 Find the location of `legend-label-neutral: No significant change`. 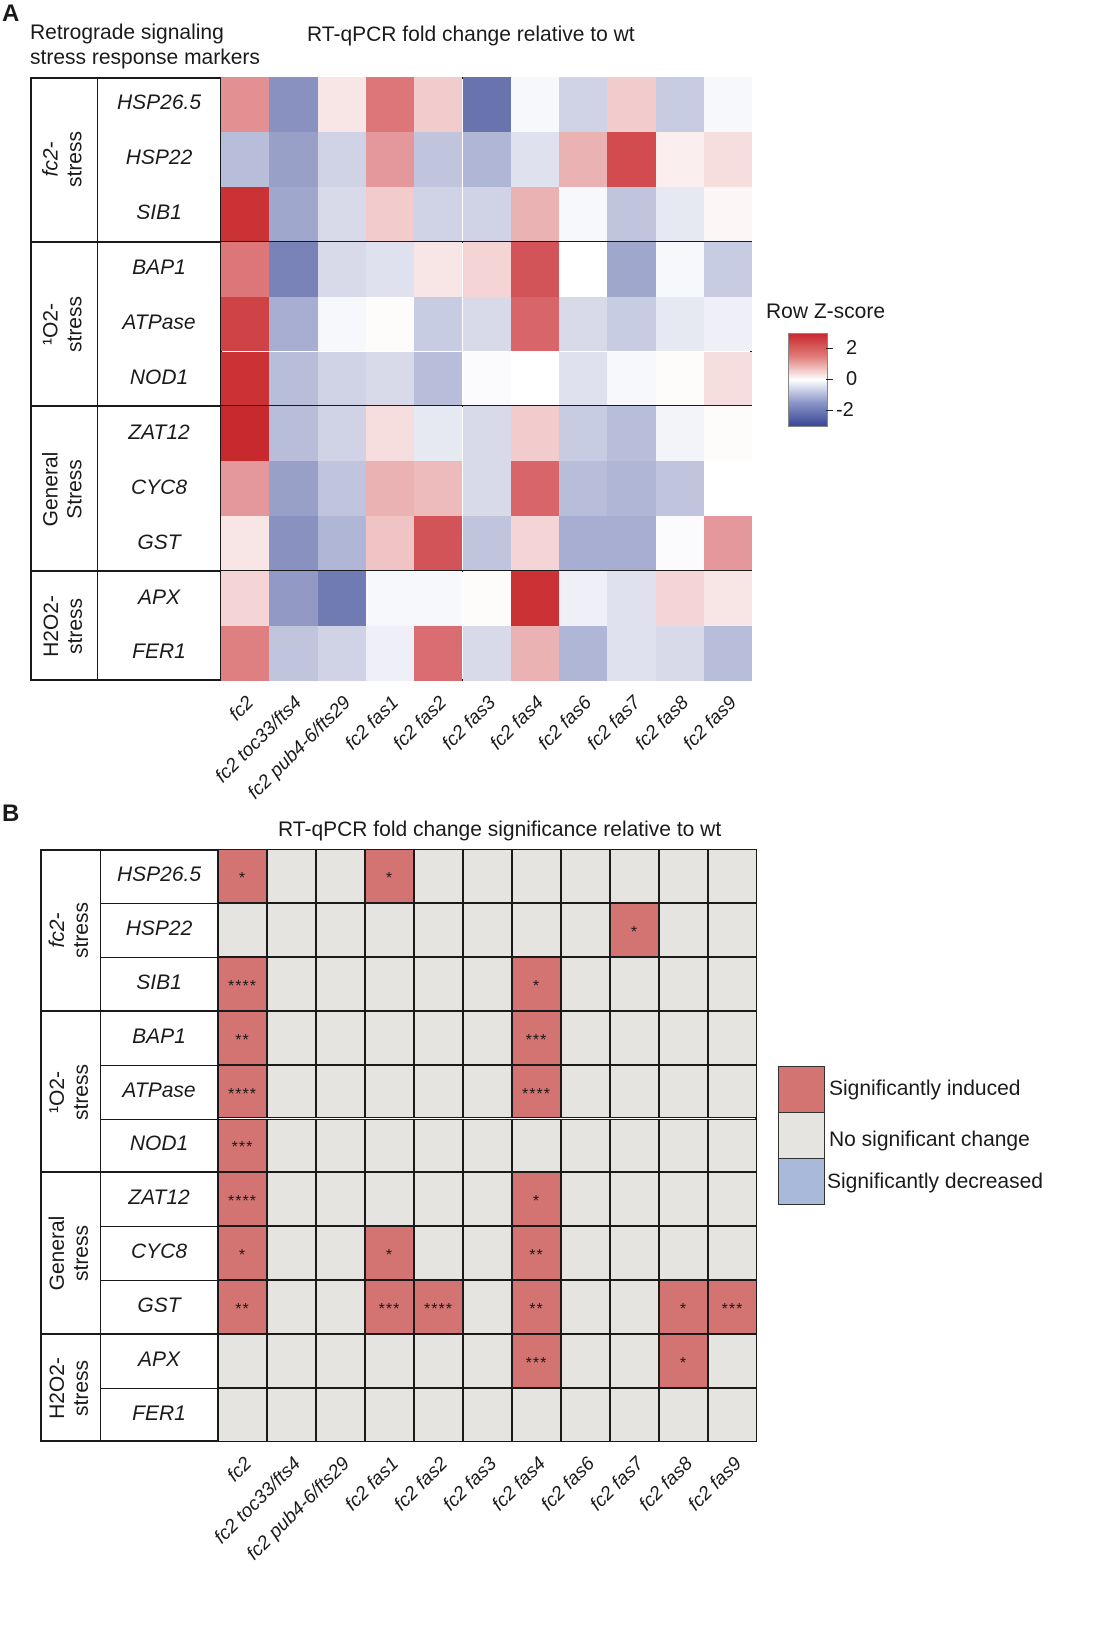

legend-label-neutral: No significant change is located at coordinates (929, 1139).